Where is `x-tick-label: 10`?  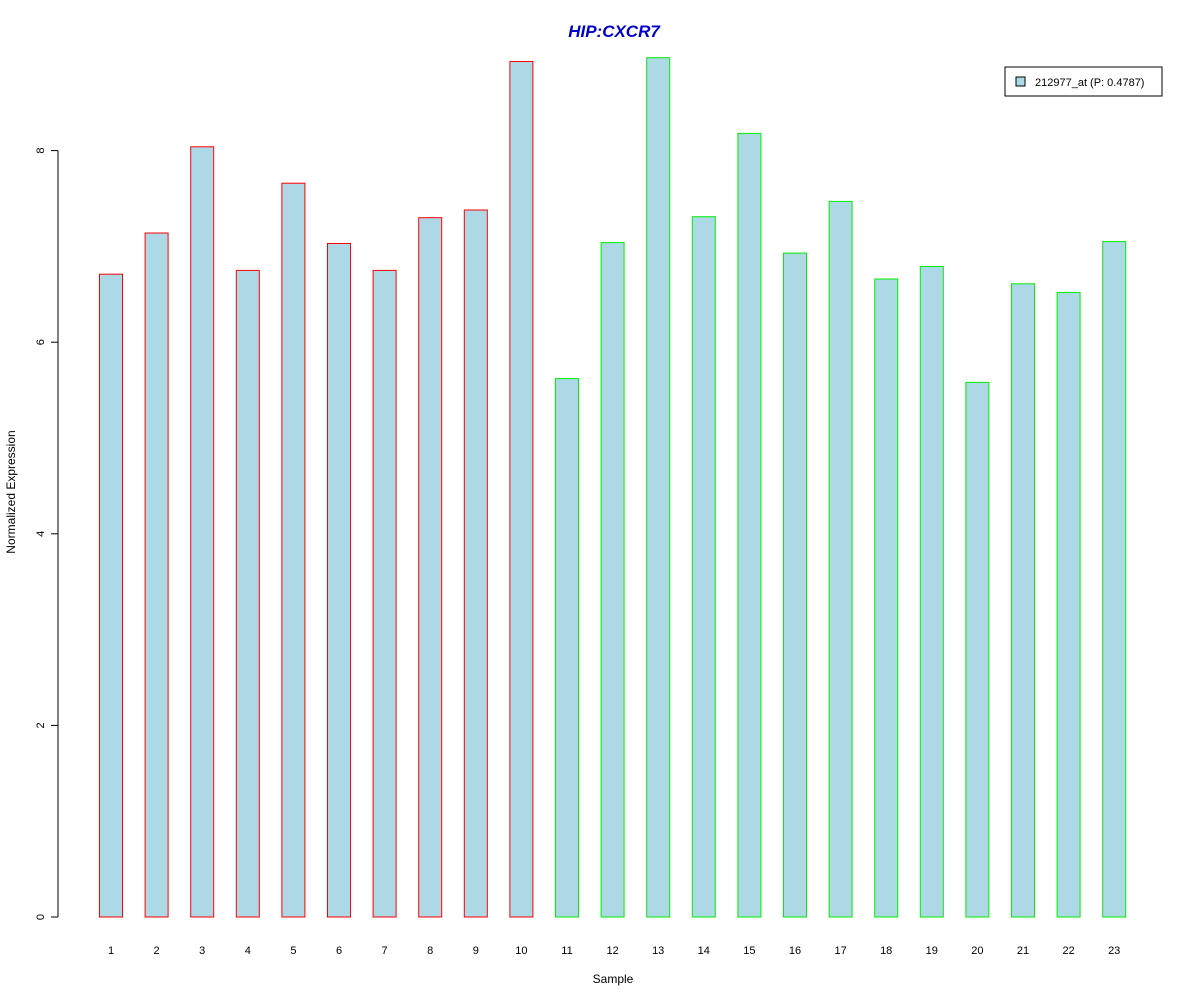 x-tick-label: 10 is located at coordinates (521, 951).